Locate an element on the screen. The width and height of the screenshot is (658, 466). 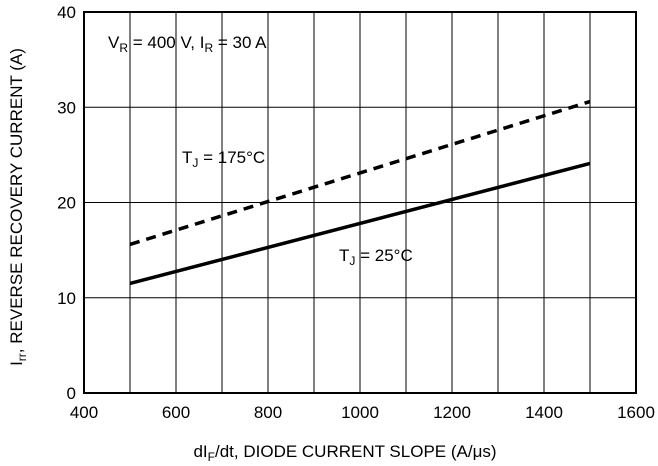
x-axis-title: dIF/dt, DIODE CURRENT SLOPE (A/μs) is located at coordinates (344, 453).